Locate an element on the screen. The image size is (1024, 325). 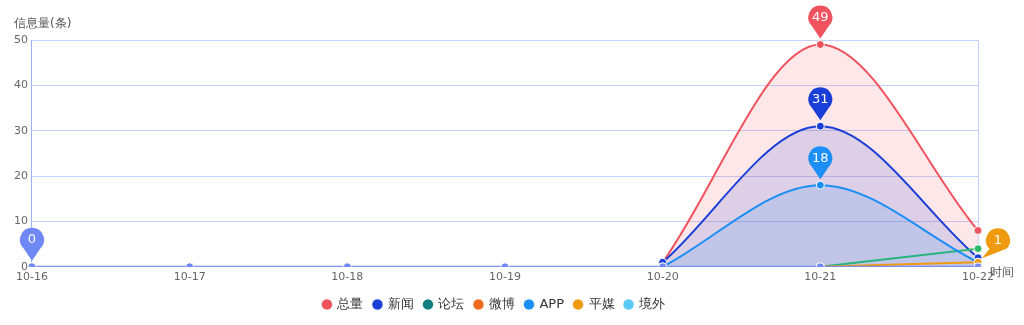
legend-label: 新闻 is located at coordinates (400, 303).